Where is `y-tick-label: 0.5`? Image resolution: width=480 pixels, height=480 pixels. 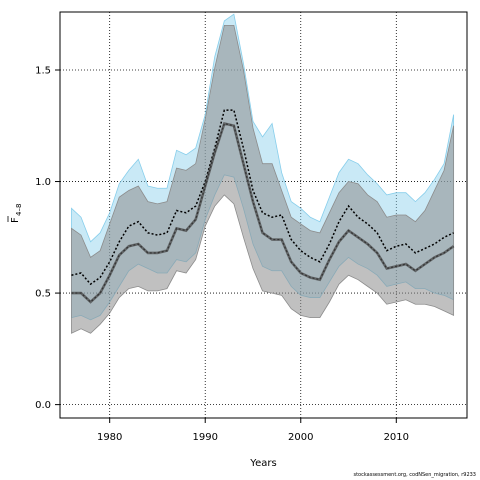
y-tick-label: 0.5 is located at coordinates (43, 294).